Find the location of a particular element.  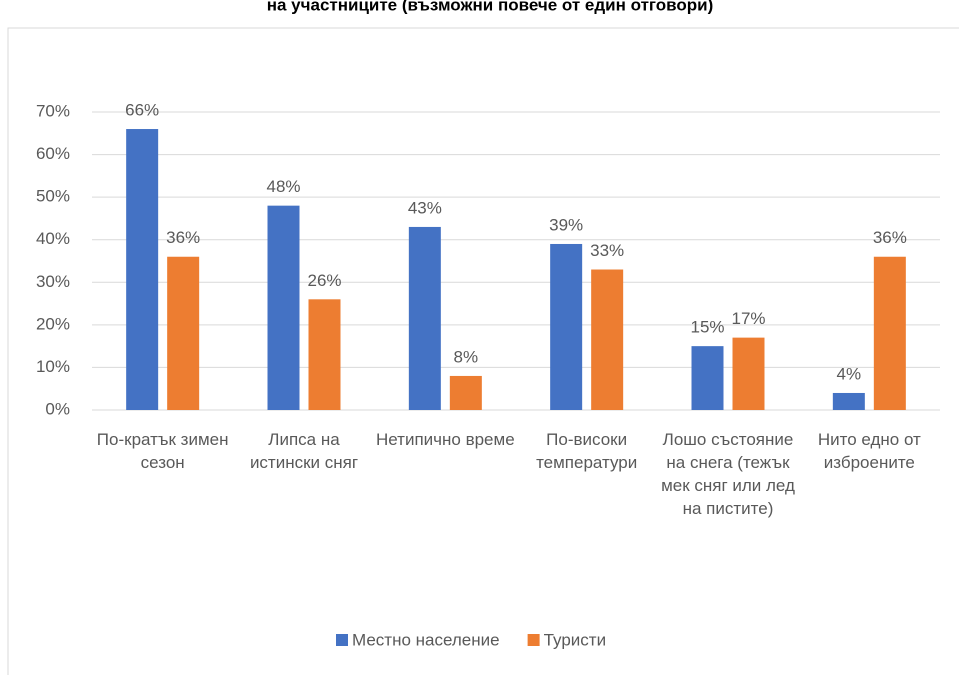

y-tick-label: 40% is located at coordinates (53, 238).